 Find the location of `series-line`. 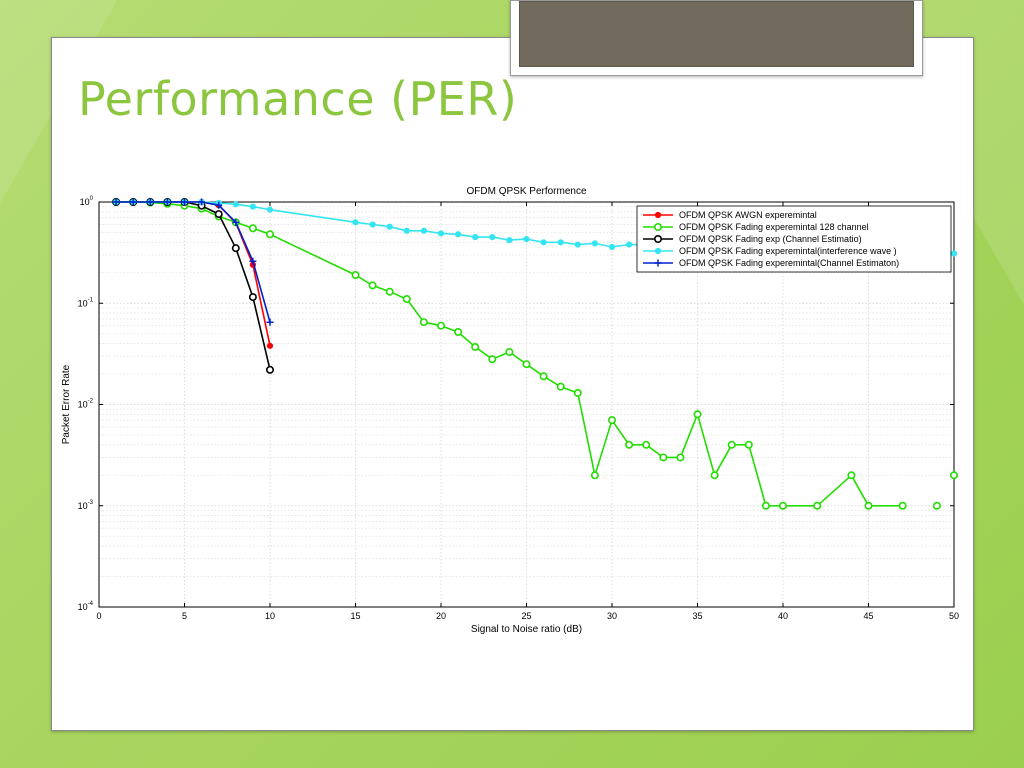

series-line is located at coordinates (193, 262).